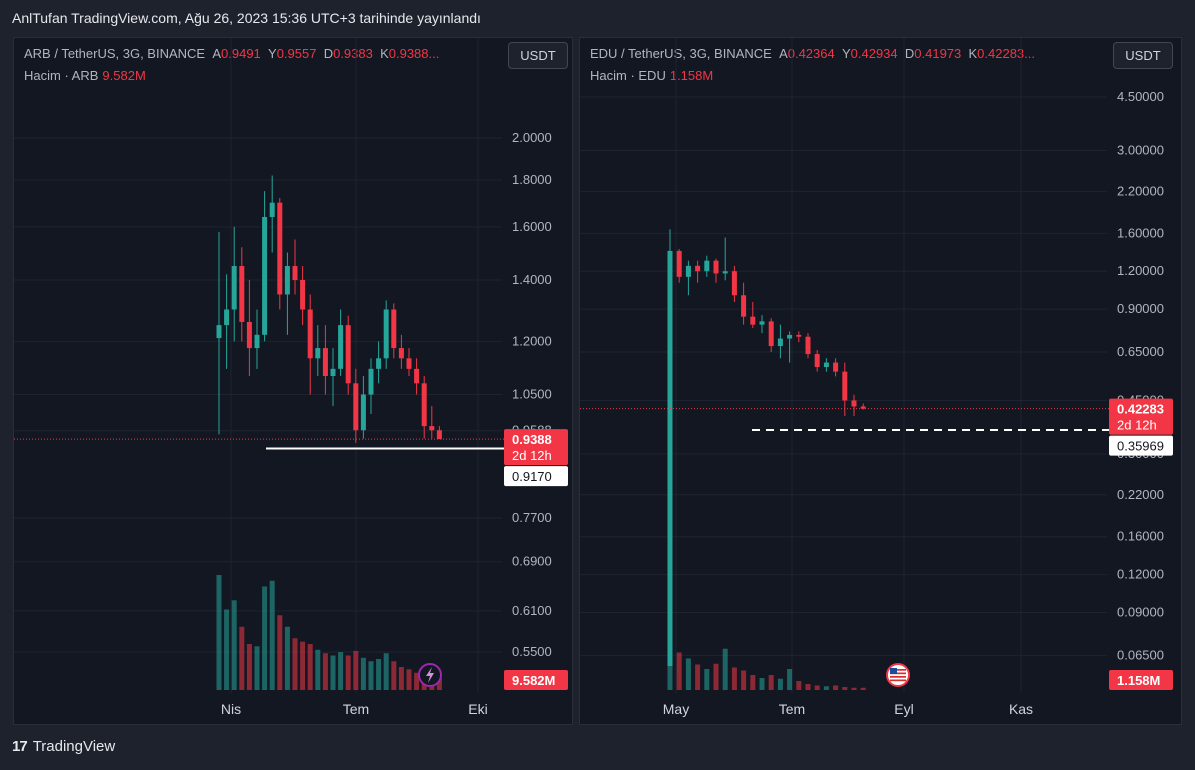 This screenshot has height=770, width=1195. What do you see at coordinates (783, 53) in the screenshot?
I see `open-label: A` at bounding box center [783, 53].